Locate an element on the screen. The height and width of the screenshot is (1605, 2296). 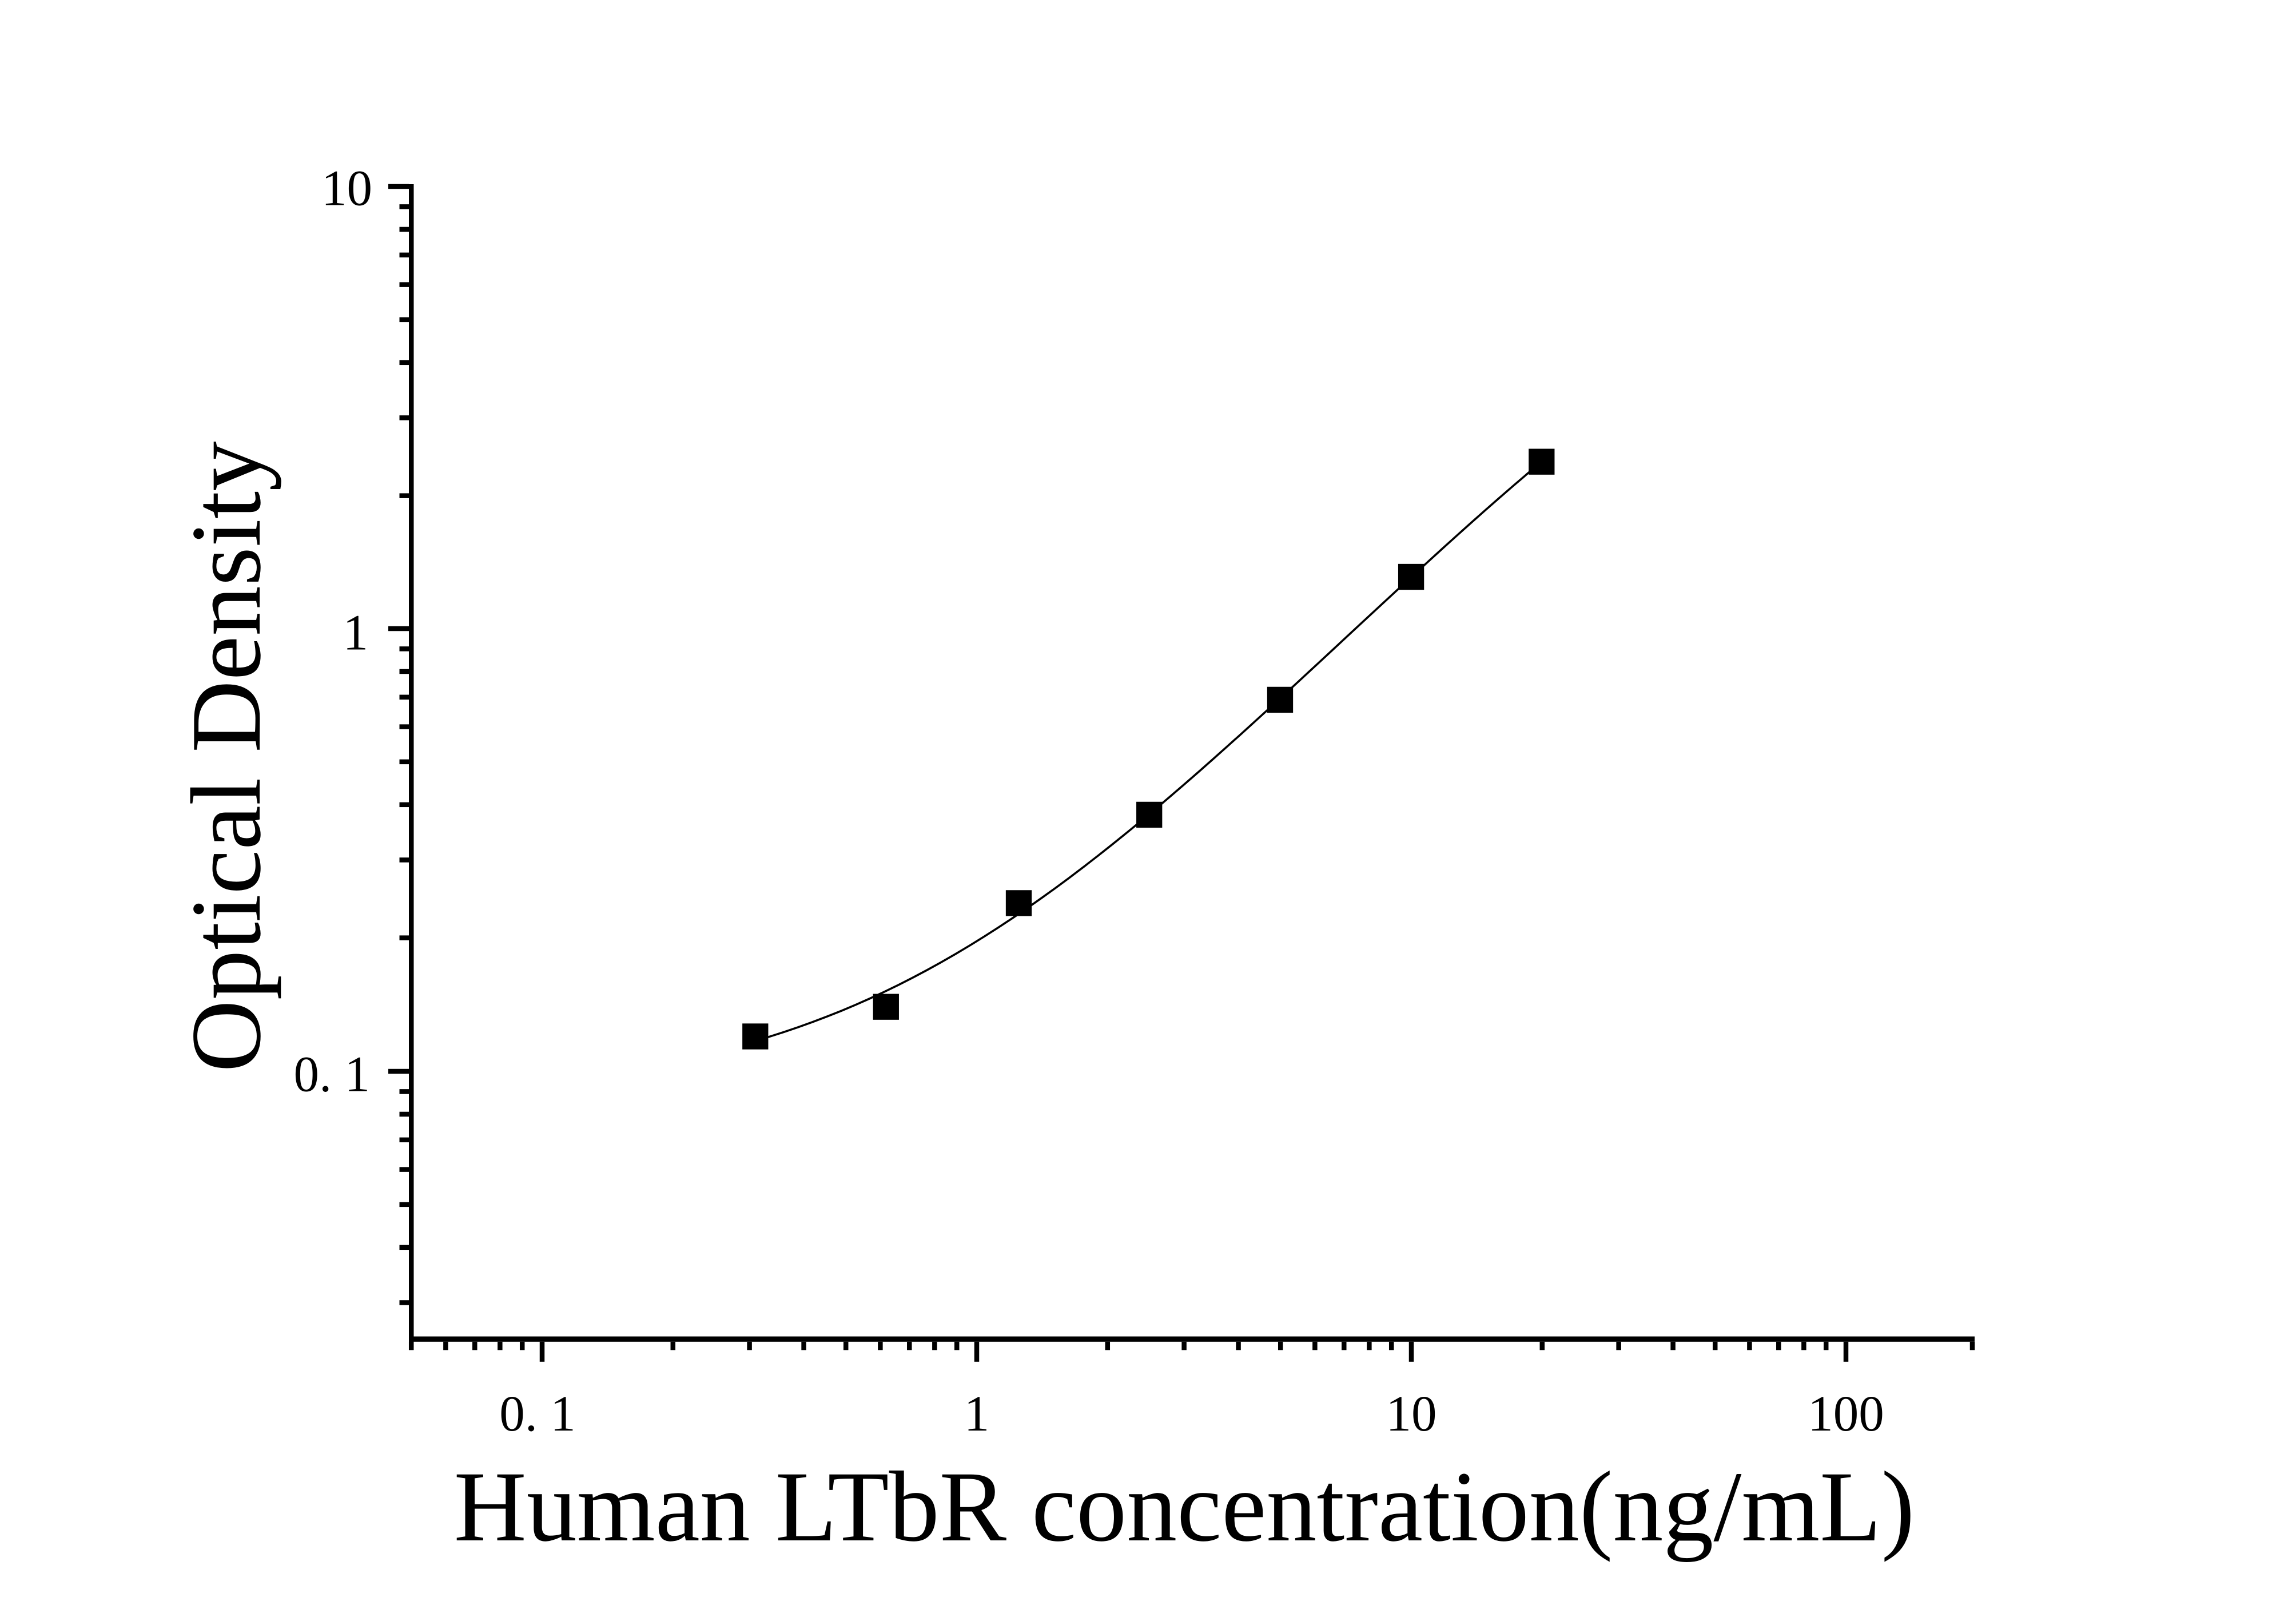
svg-text: Optical Density is located at coordinates (226, 756).